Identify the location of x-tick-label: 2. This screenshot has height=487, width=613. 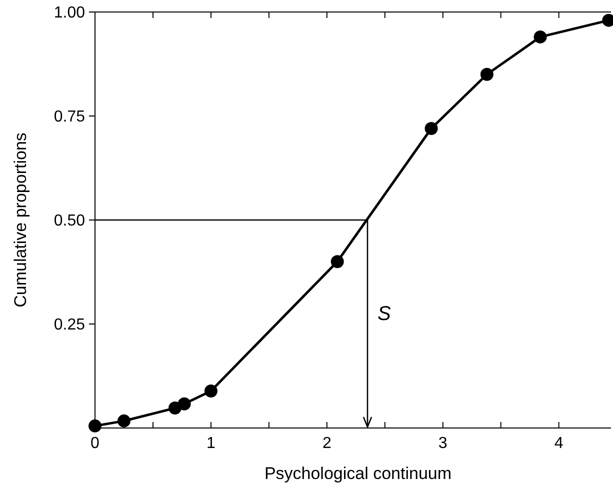
(327, 443).